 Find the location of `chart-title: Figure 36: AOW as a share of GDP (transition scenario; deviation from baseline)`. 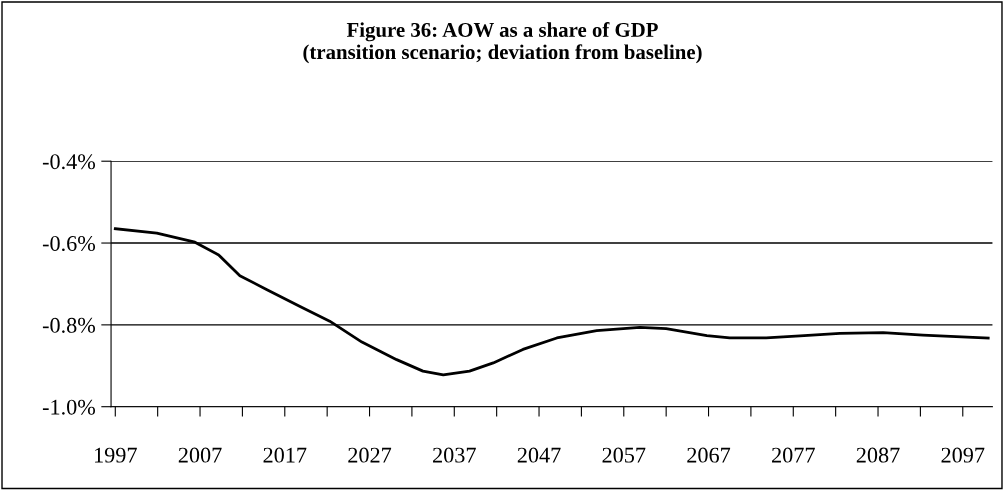

chart-title: Figure 36: AOW as a share of GDP (transition scenario; deviation from baseline) is located at coordinates (502, 43).